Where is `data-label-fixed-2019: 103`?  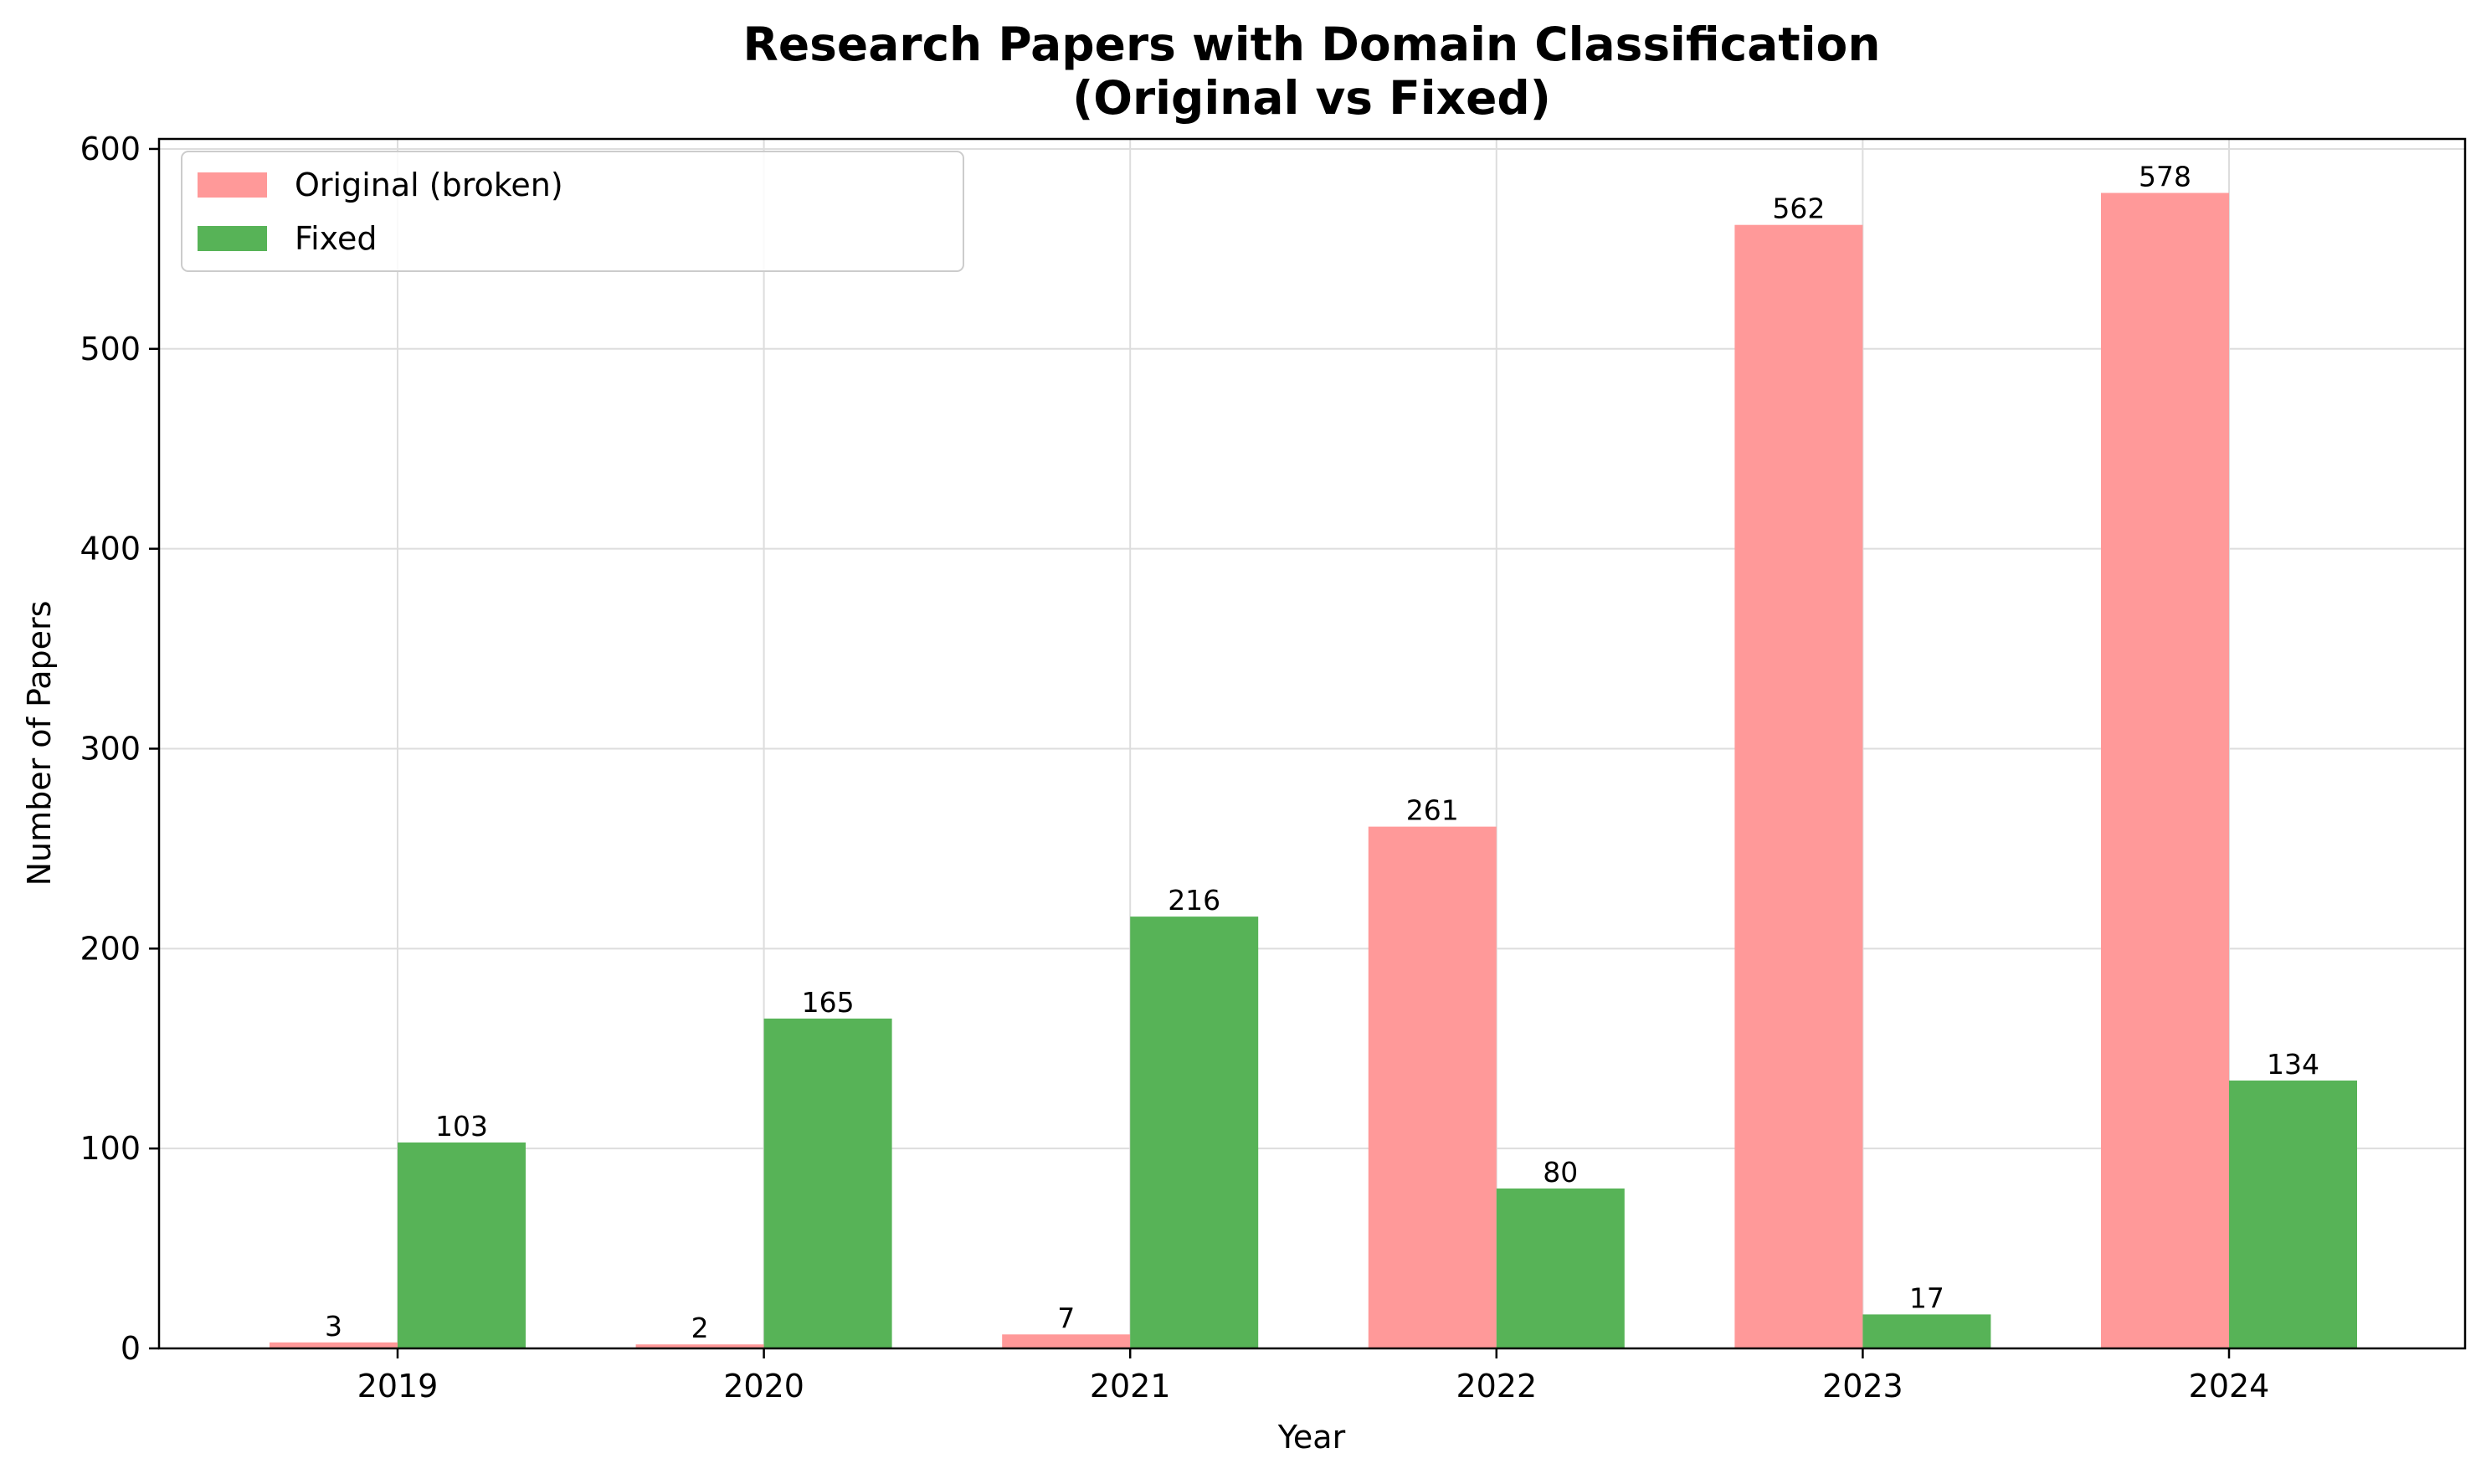 data-label-fixed-2019: 103 is located at coordinates (462, 1127).